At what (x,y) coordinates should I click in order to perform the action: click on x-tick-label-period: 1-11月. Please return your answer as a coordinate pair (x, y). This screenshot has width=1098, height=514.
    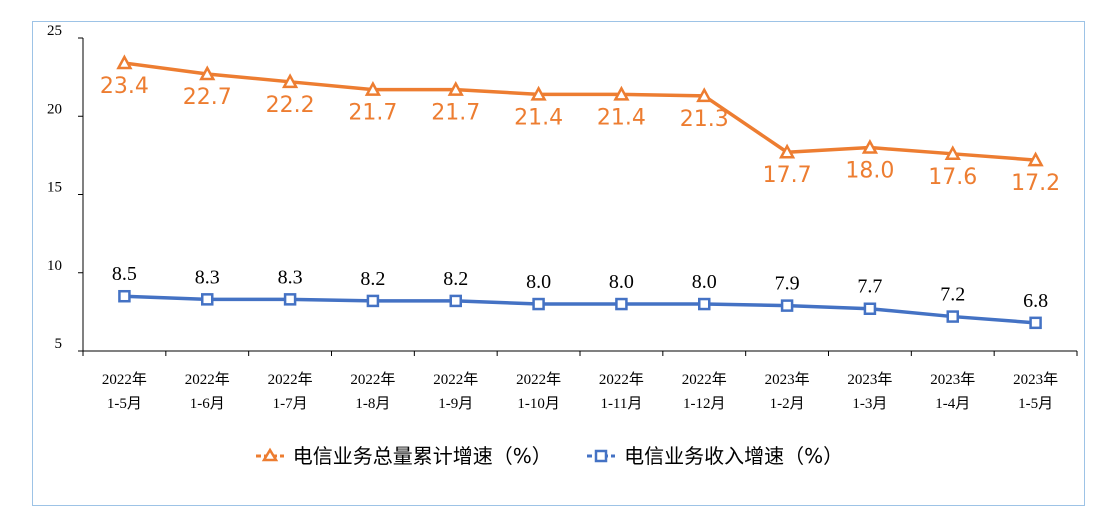
    Looking at the image, I should click on (621, 404).